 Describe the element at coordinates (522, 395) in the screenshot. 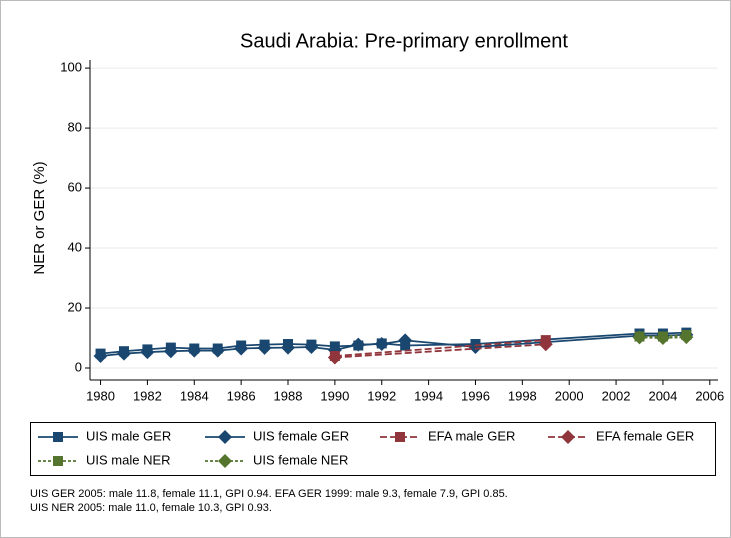

I see `x-tick-label: 1998` at that location.